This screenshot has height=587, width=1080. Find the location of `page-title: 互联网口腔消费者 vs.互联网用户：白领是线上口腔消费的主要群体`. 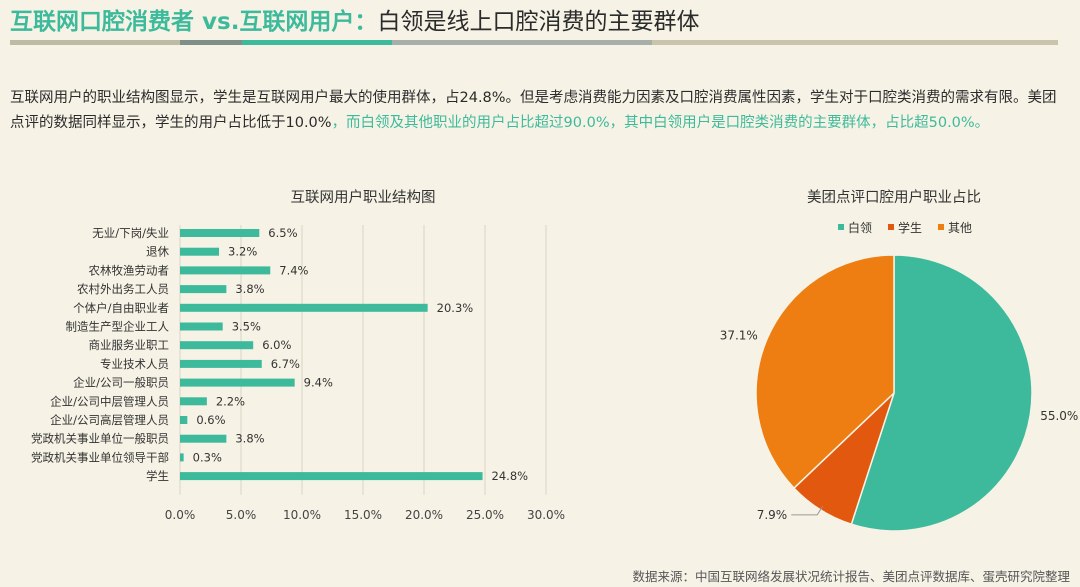

page-title: 互联网口腔消费者 vs.互联网用户：白领是线上口腔消费的主要群体 is located at coordinates (354, 20).